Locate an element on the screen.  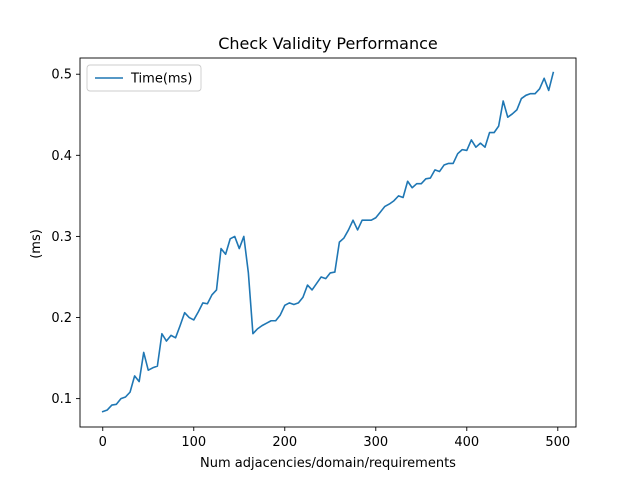
y-axis-label: (ms) is located at coordinates (36, 244).